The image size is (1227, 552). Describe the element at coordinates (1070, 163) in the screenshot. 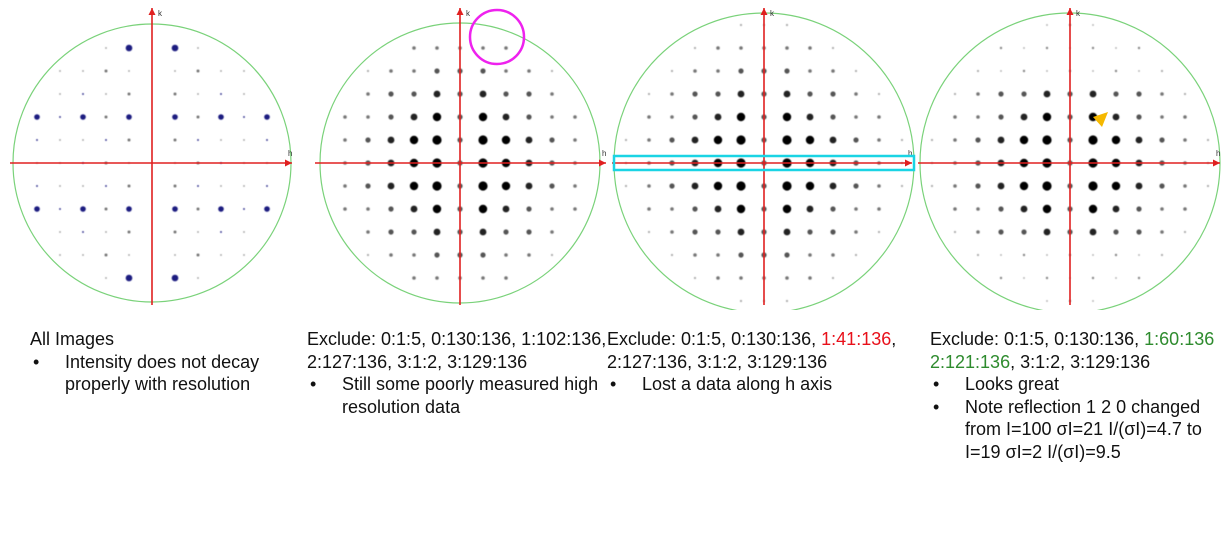

I see `reflection-spots` at that location.